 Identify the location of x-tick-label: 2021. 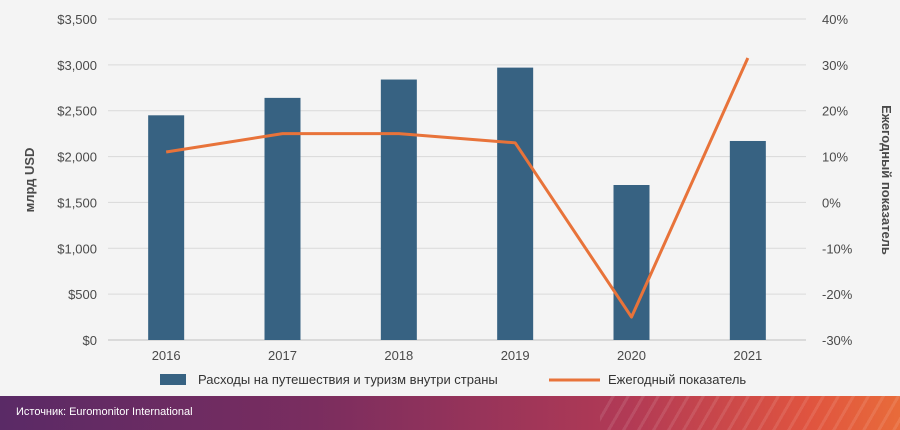
(747, 355).